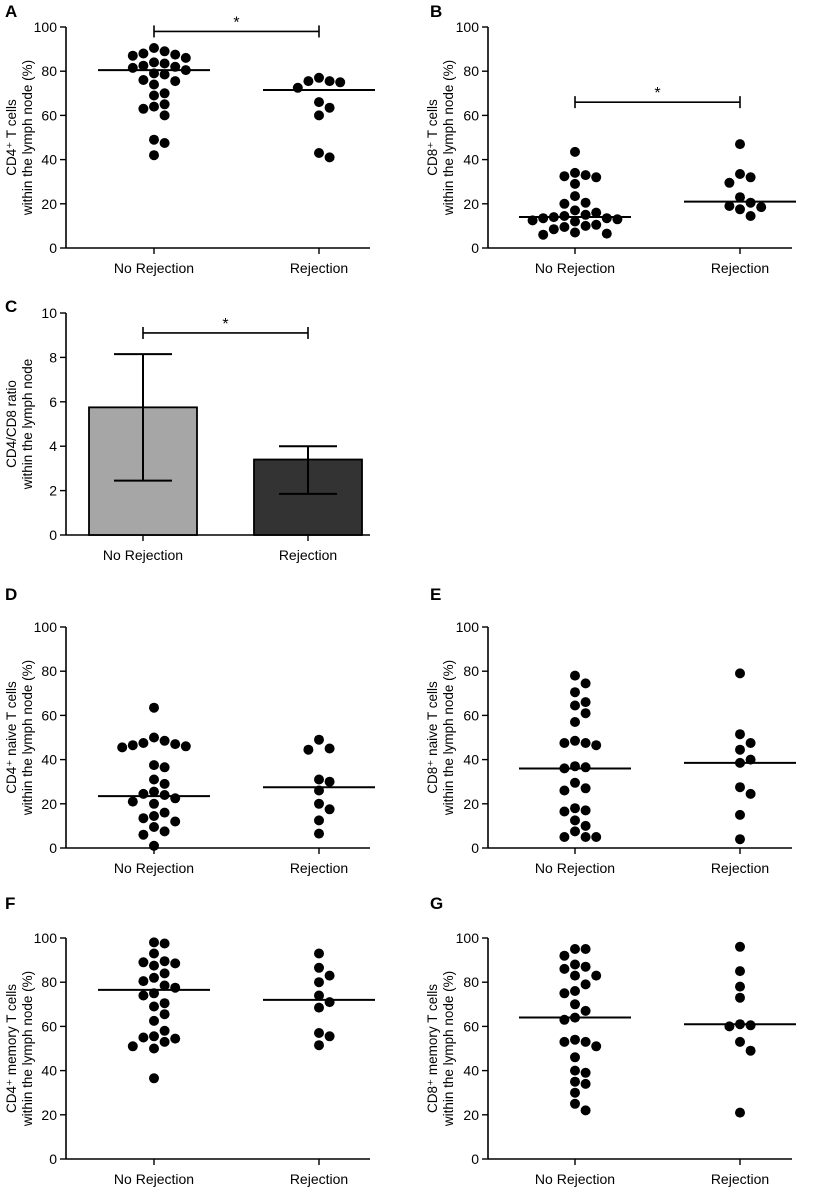  Describe the element at coordinates (471, 804) in the screenshot. I see `panel-e-y-tick-label: 20` at that location.